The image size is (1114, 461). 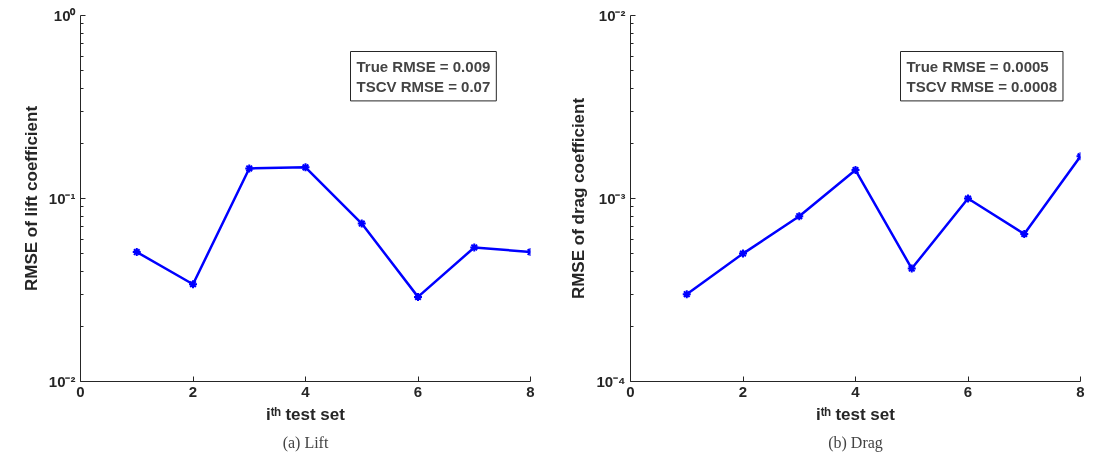 What do you see at coordinates (855, 442) in the screenshot?
I see `text: (b) Drag` at bounding box center [855, 442].